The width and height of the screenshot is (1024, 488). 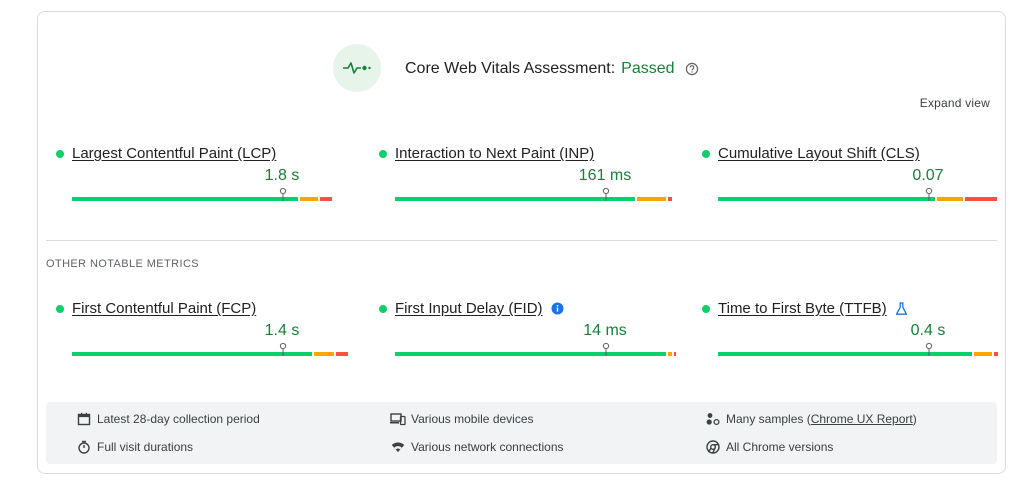 I want to click on visit-durations-item: Full visit durations, so click(x=134, y=447).